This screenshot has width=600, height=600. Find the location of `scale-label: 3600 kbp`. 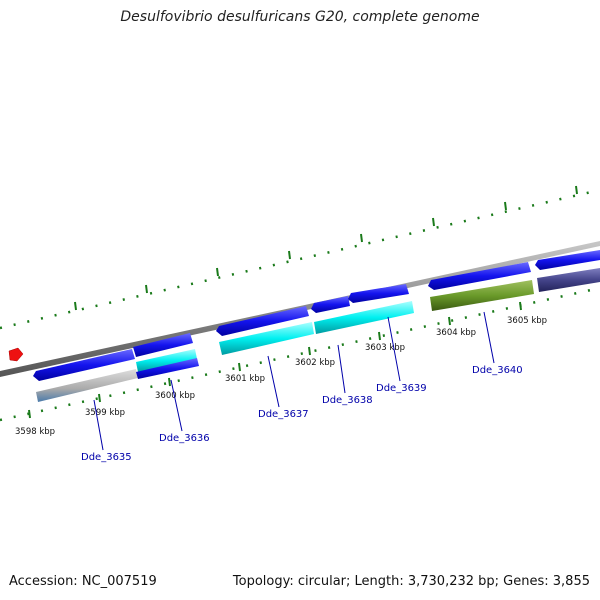

scale-label: 3600 kbp is located at coordinates (175, 396).